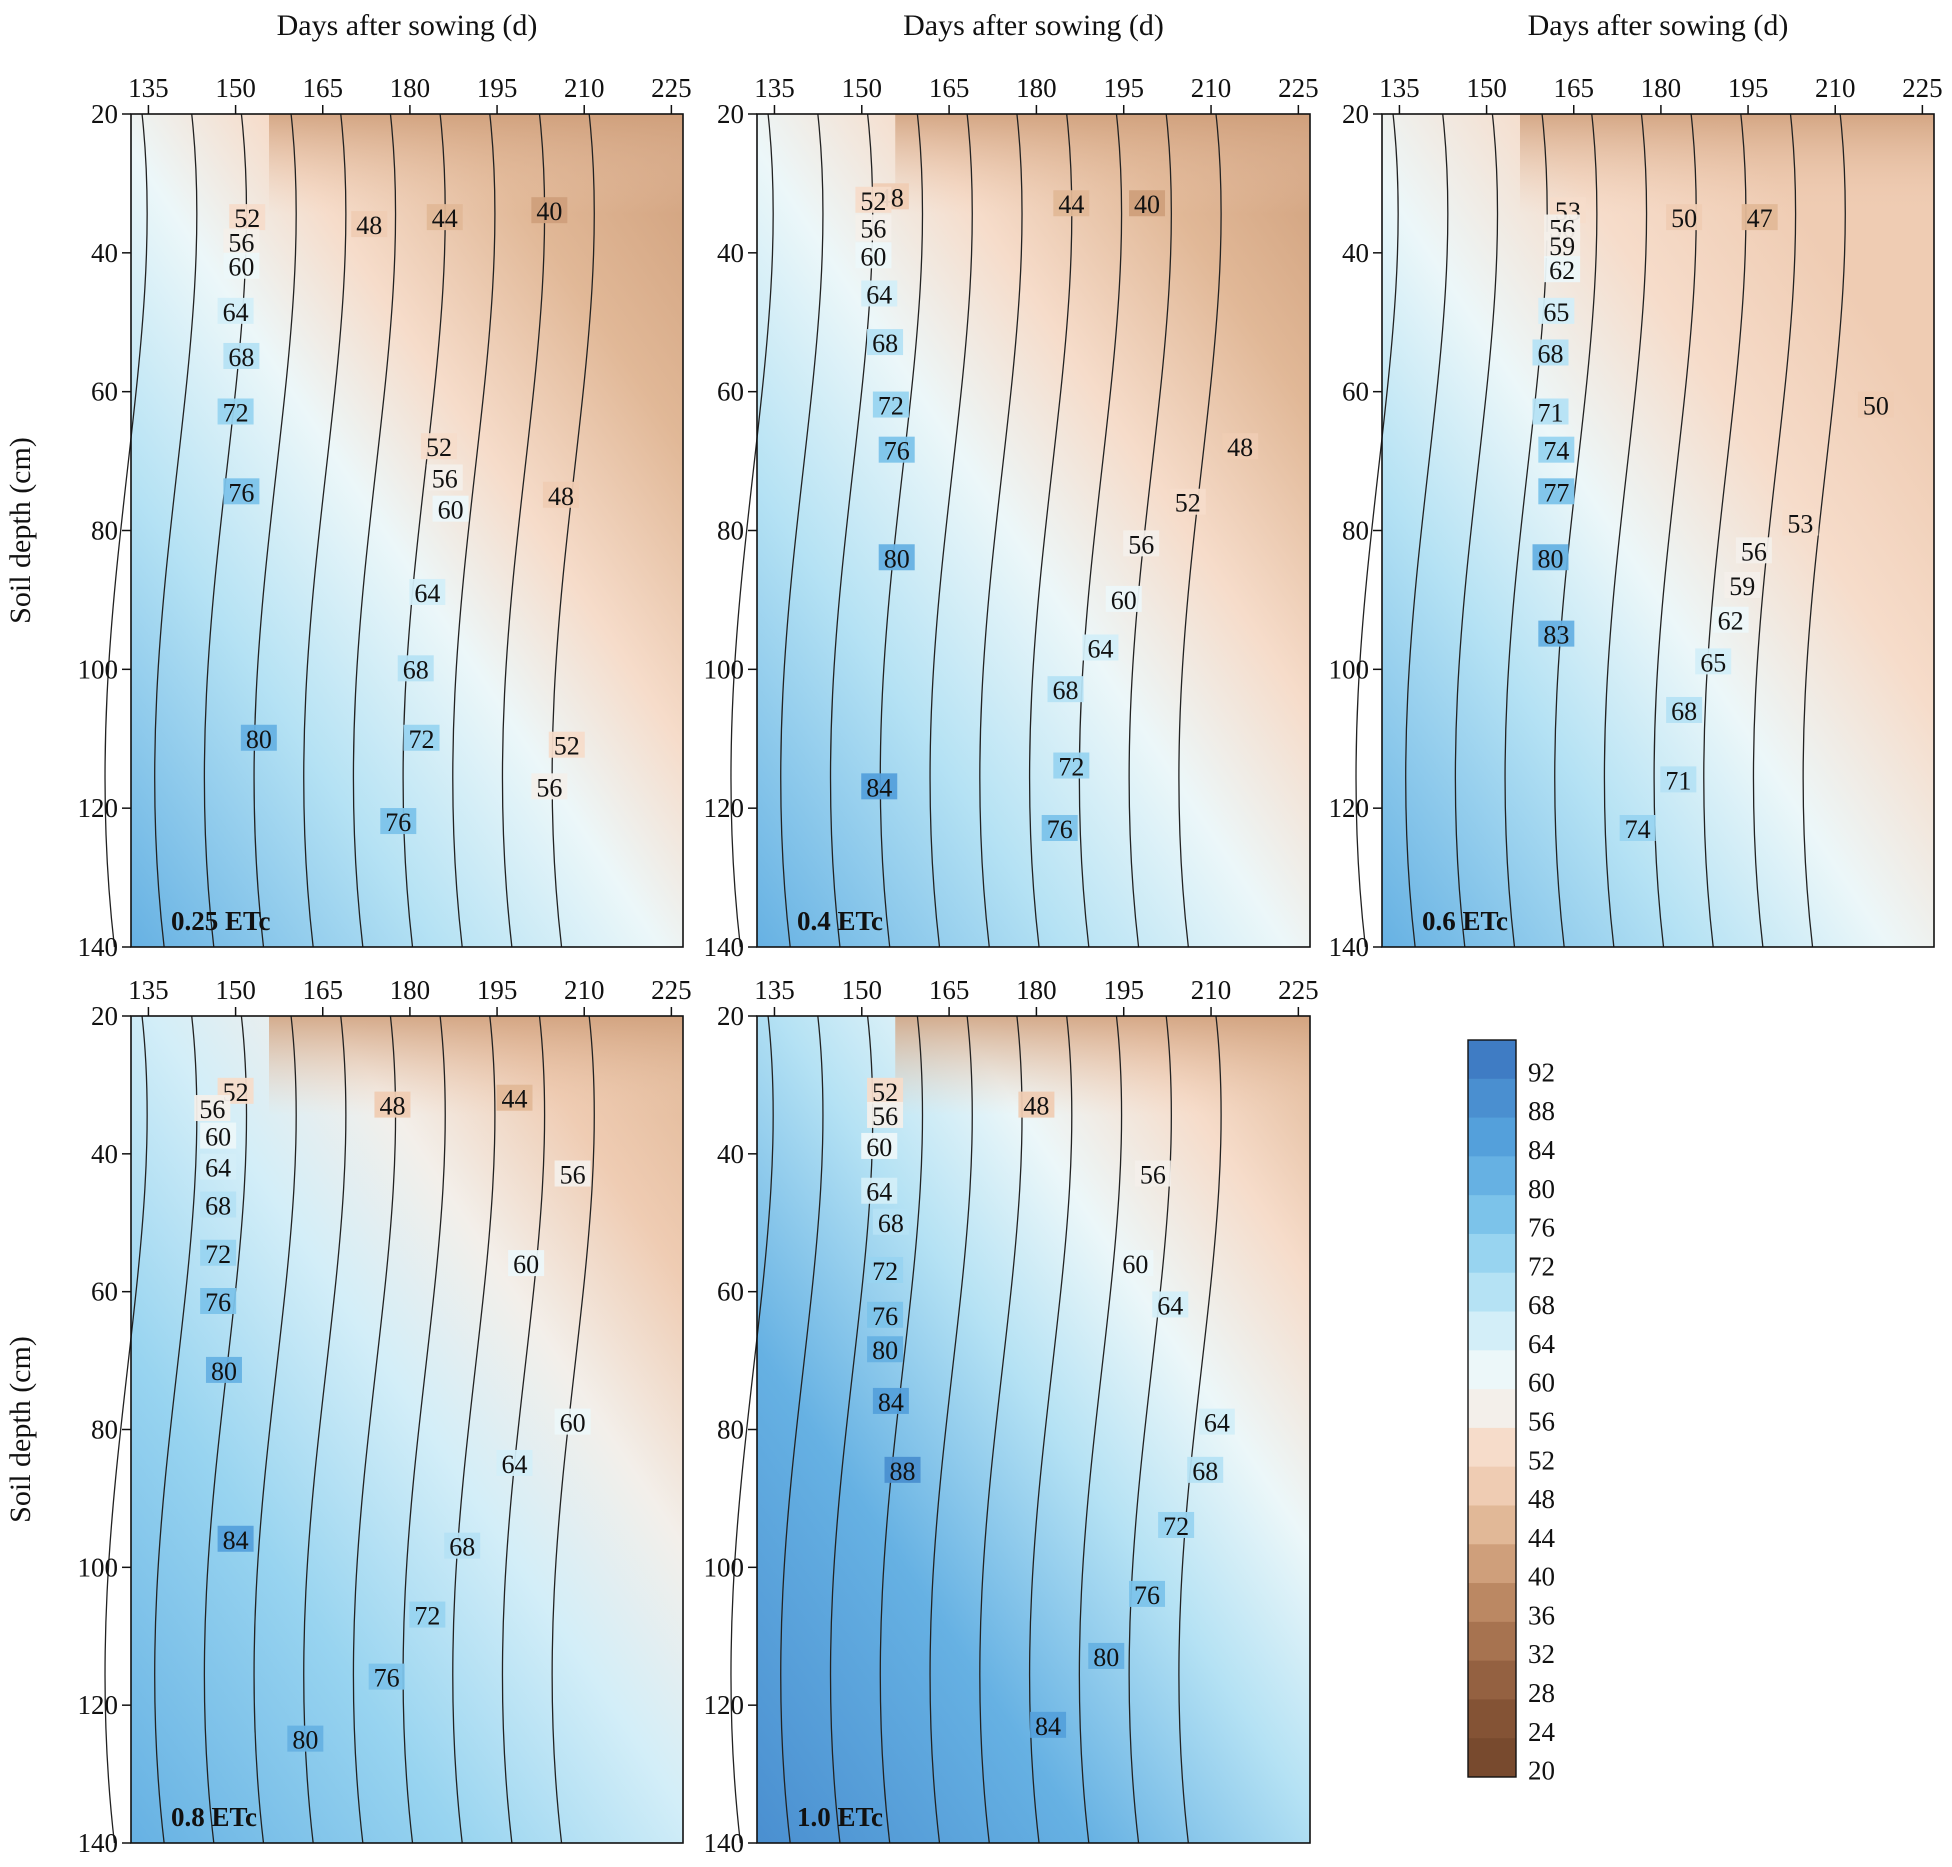  I want to click on x-tick-label: 225, so click(671, 990).